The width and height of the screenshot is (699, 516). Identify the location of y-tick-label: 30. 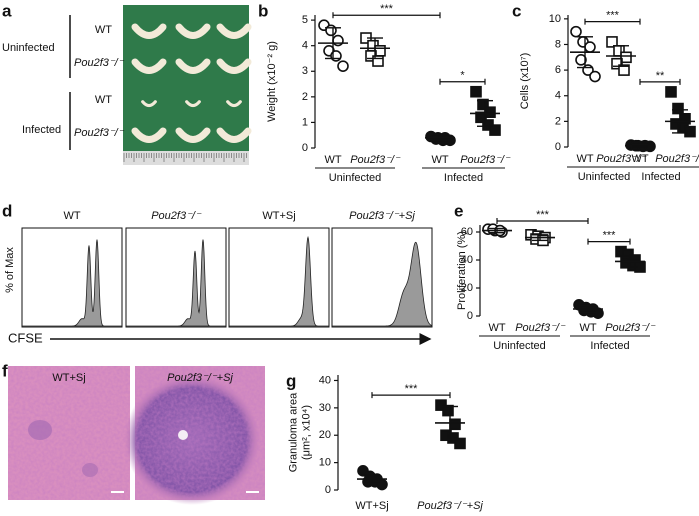
(325, 408).